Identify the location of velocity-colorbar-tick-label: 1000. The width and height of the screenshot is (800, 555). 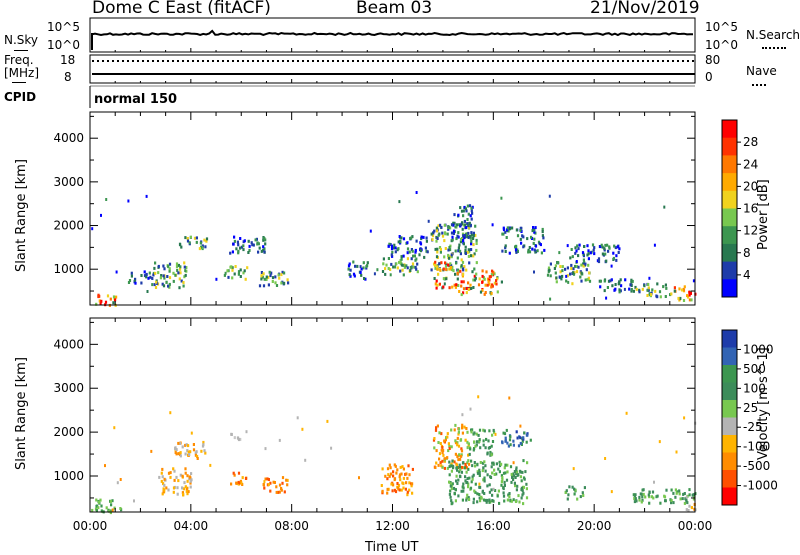
(758, 349).